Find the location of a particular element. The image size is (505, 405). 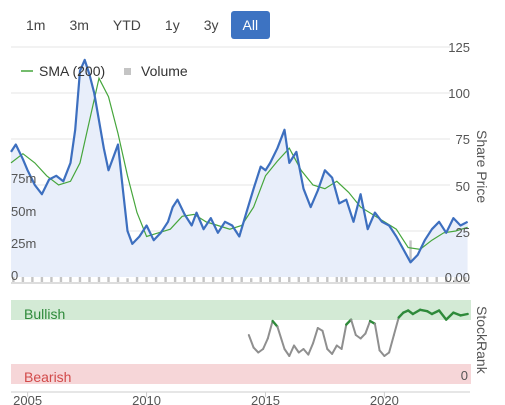

price-tick-100: 100 is located at coordinates (459, 93).